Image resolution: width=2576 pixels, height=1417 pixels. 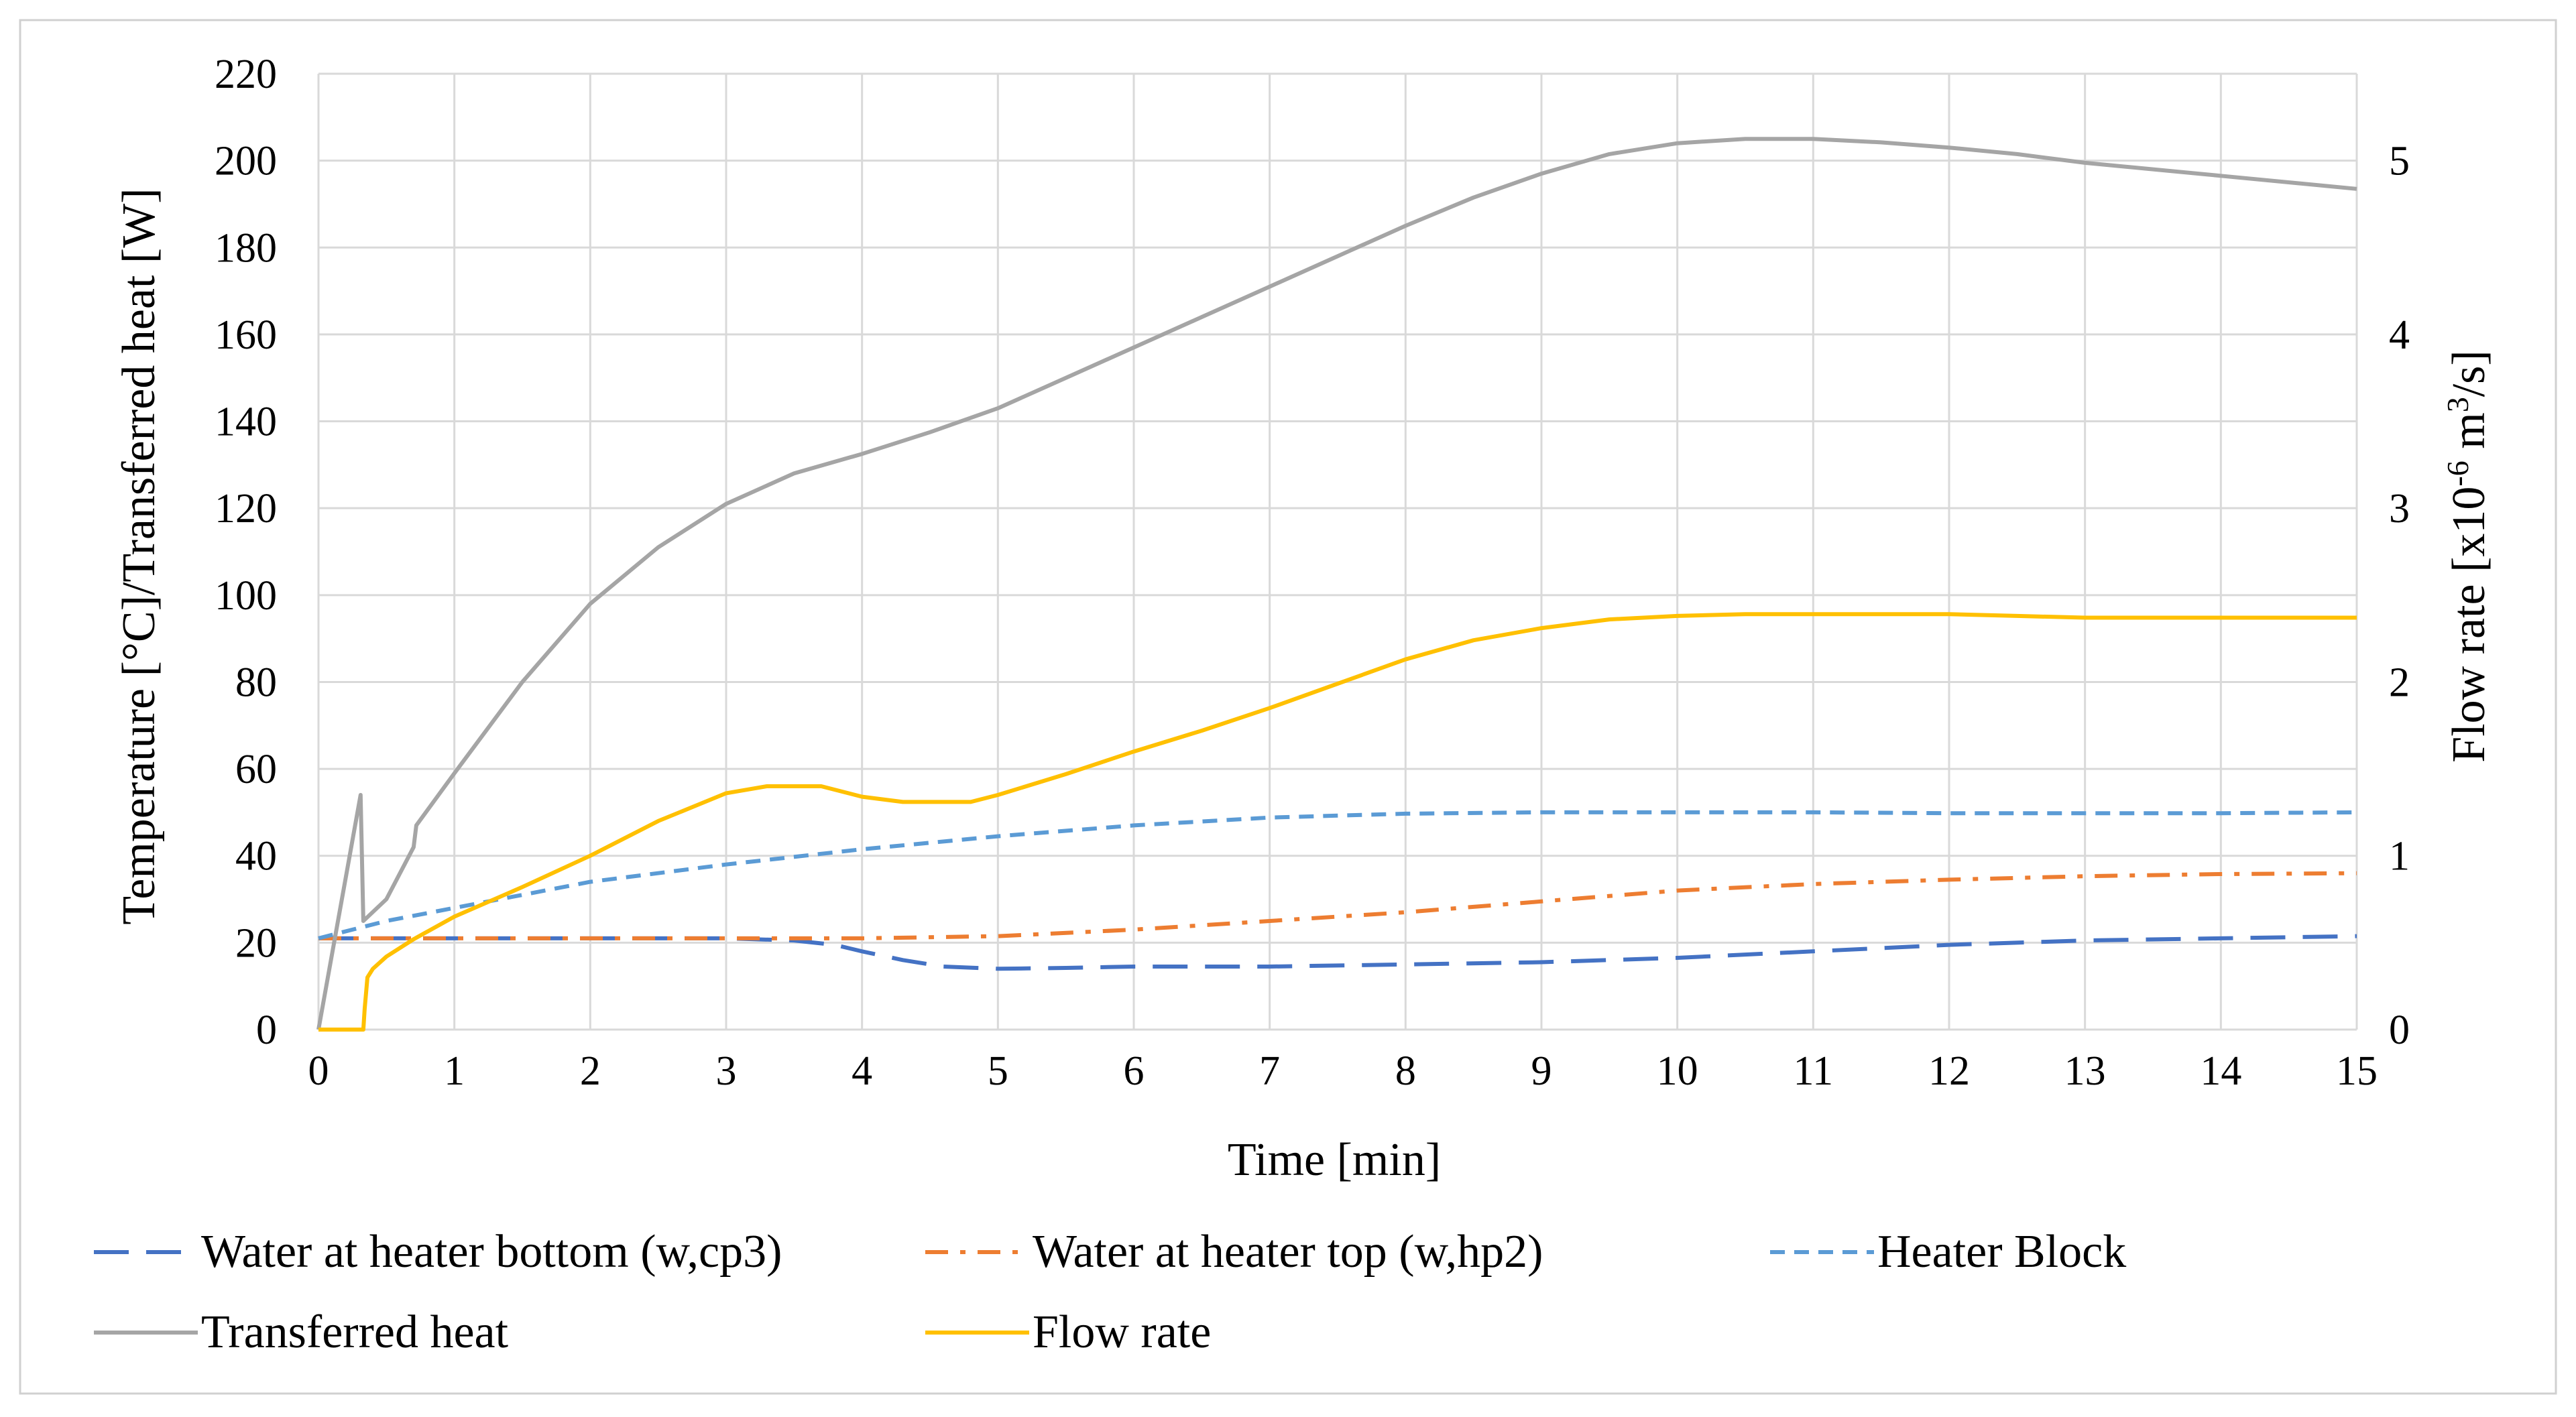 I want to click on y-tick-label: 200, so click(x=246, y=161).